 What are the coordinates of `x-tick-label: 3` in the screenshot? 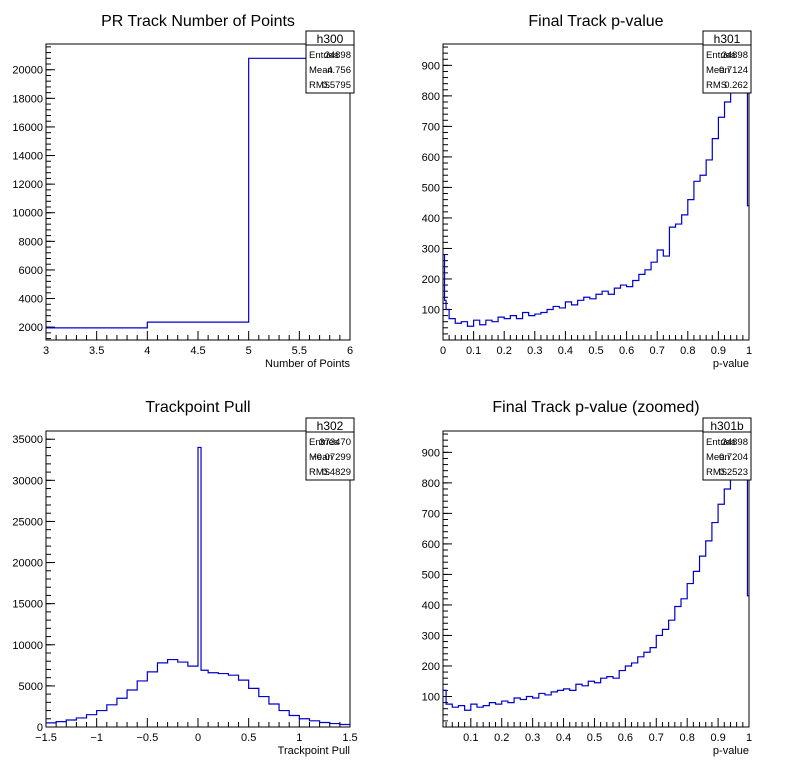 It's located at (46, 351).